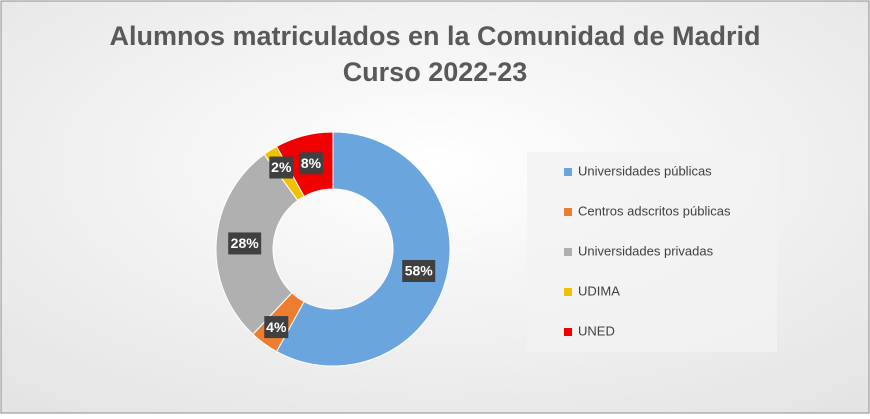 The image size is (870, 419). Describe the element at coordinates (363, 249) in the screenshot. I see `donut-slice` at that location.